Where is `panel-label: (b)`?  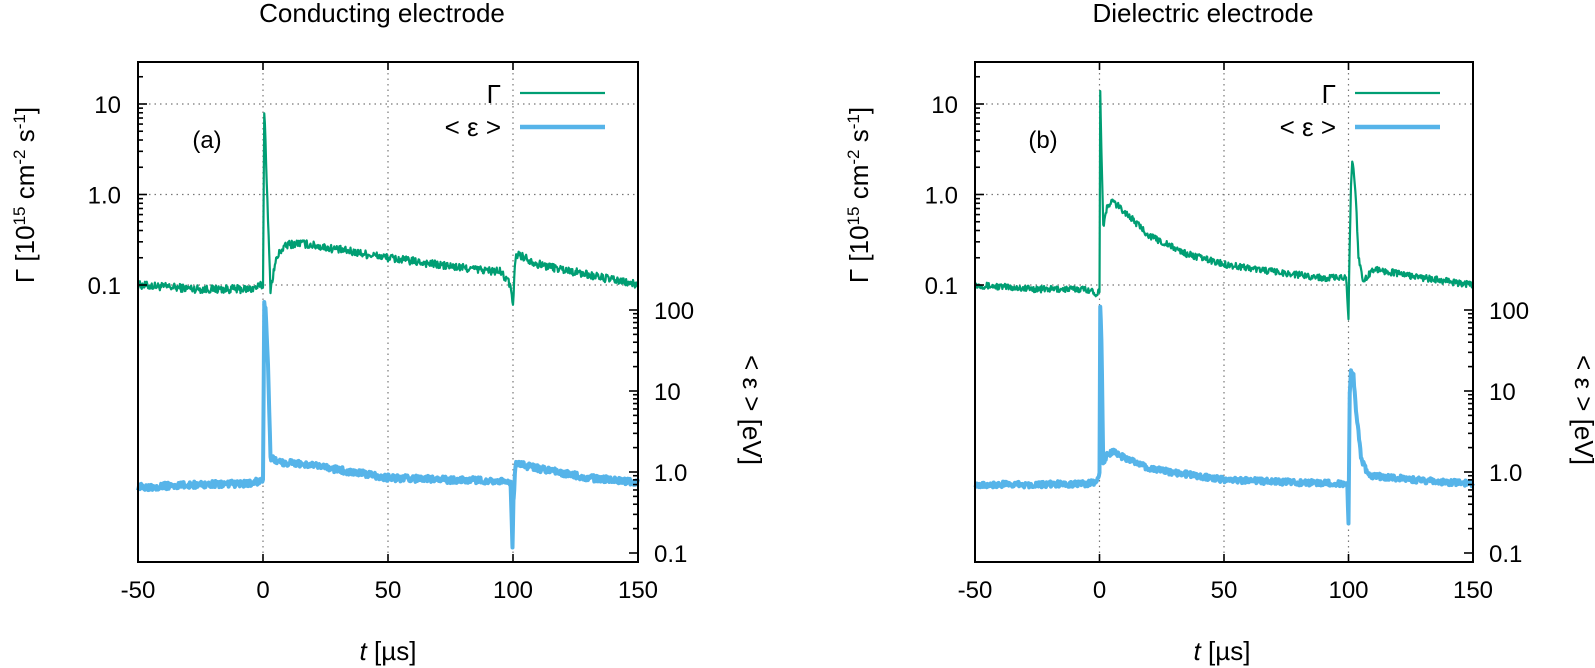
panel-label: (b) is located at coordinates (1042, 140).